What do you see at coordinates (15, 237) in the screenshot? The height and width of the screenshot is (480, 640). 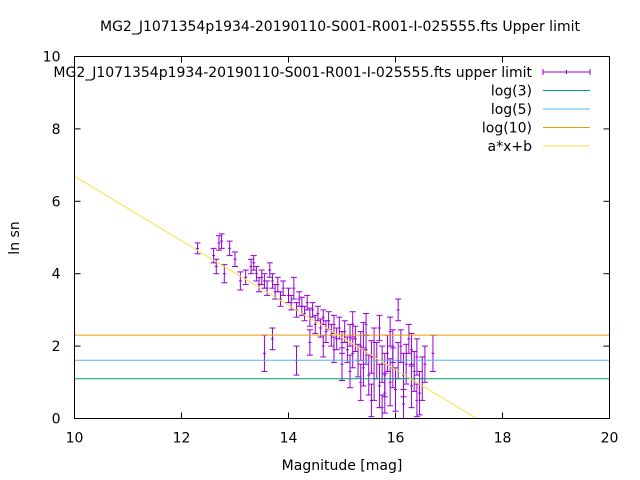 I see `y-axis-label: ln sn` at bounding box center [15, 237].